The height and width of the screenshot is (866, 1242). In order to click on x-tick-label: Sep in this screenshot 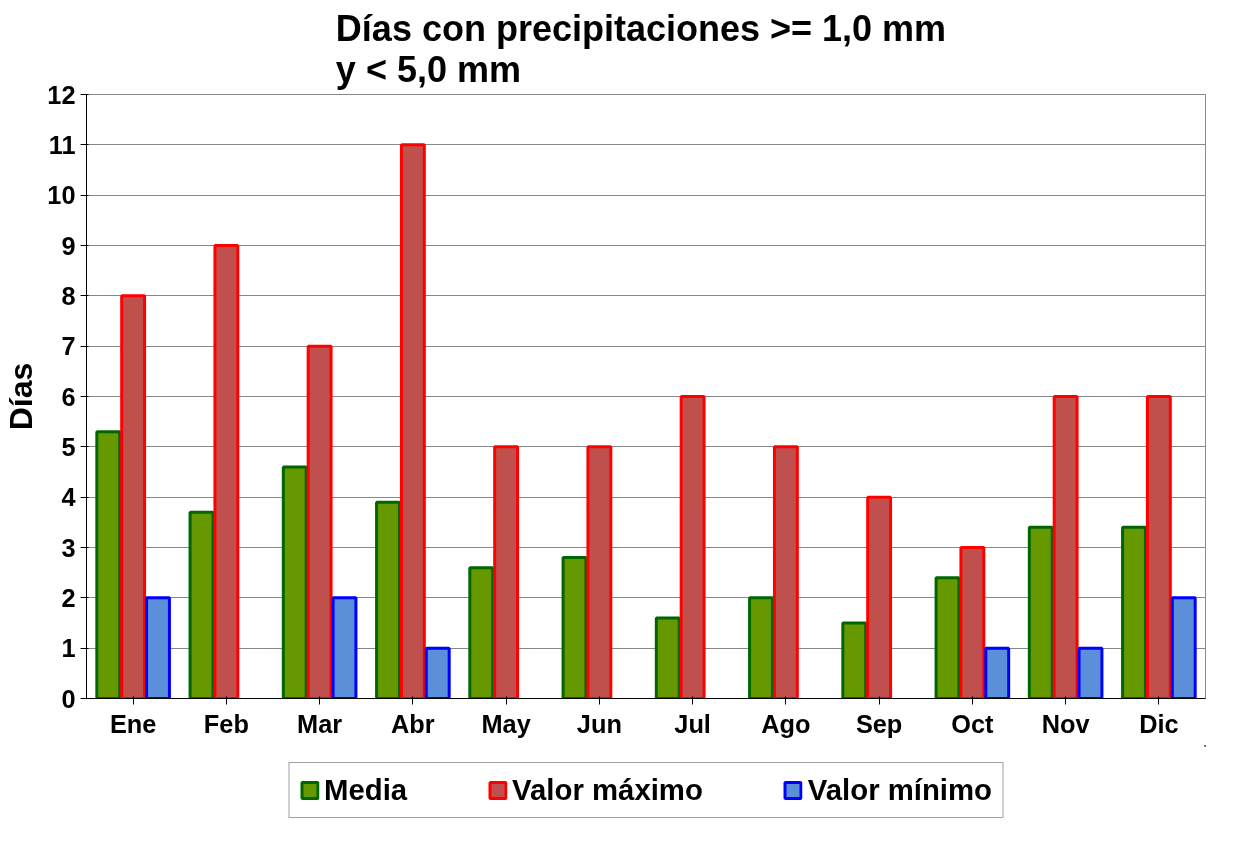, I will do `click(879, 723)`.